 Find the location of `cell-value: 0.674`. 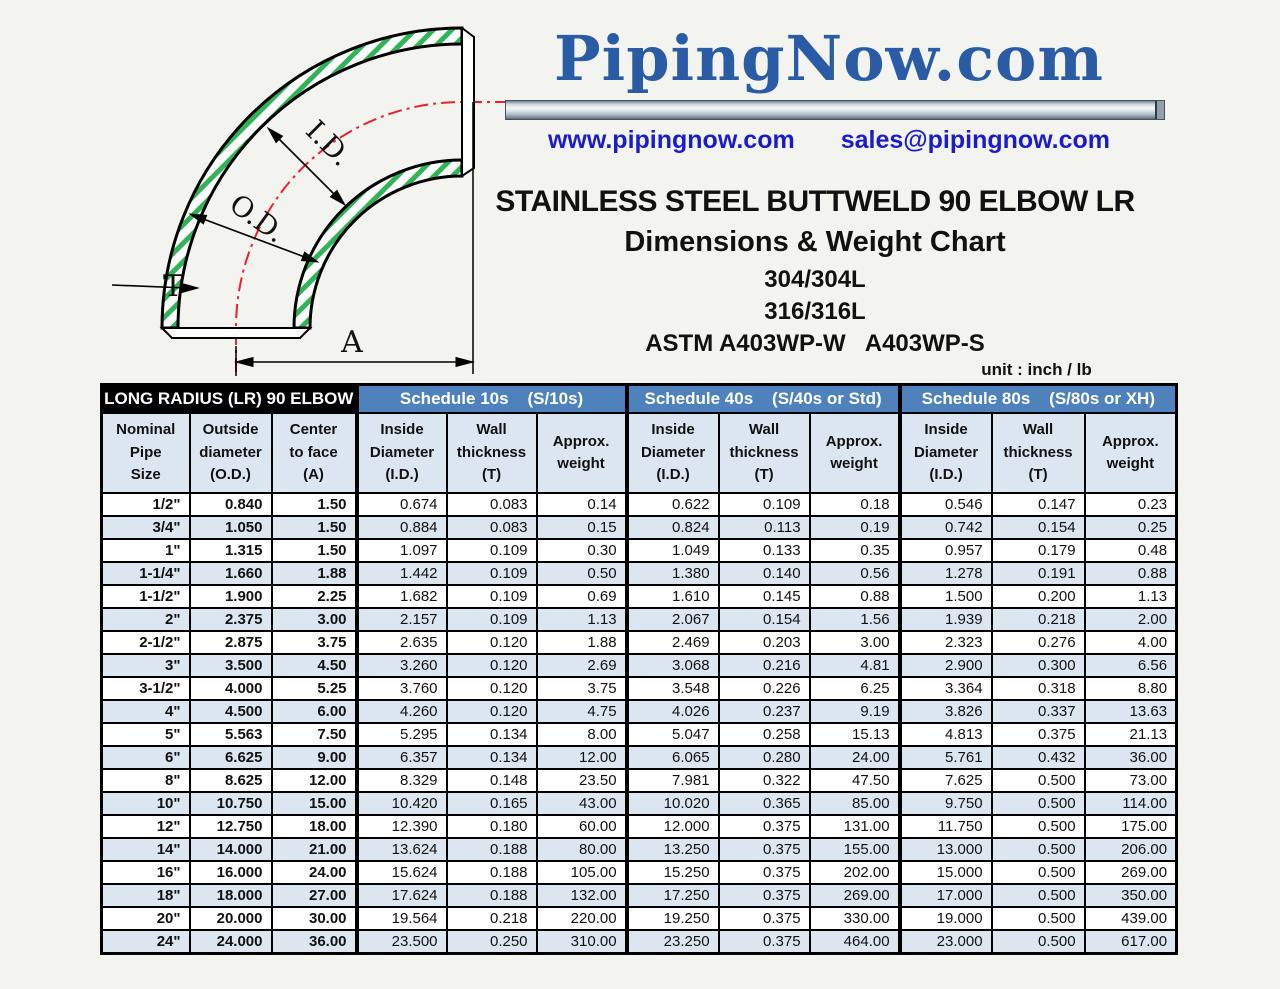

cell-value: 0.674 is located at coordinates (401, 504).